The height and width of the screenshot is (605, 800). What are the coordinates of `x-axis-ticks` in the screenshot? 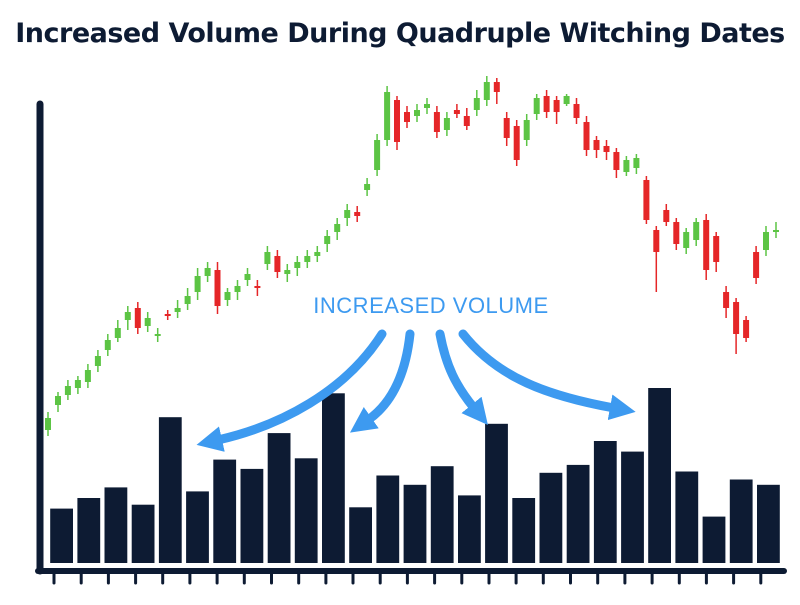 It's located at (407, 577).